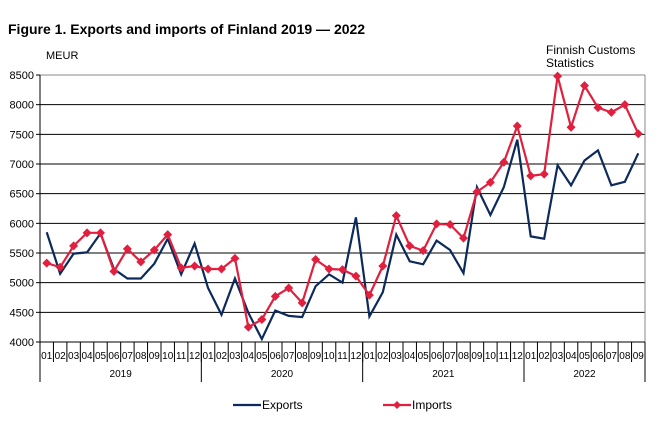 The image size is (661, 432). I want to click on y-tick-label: 5500, so click(22, 254).